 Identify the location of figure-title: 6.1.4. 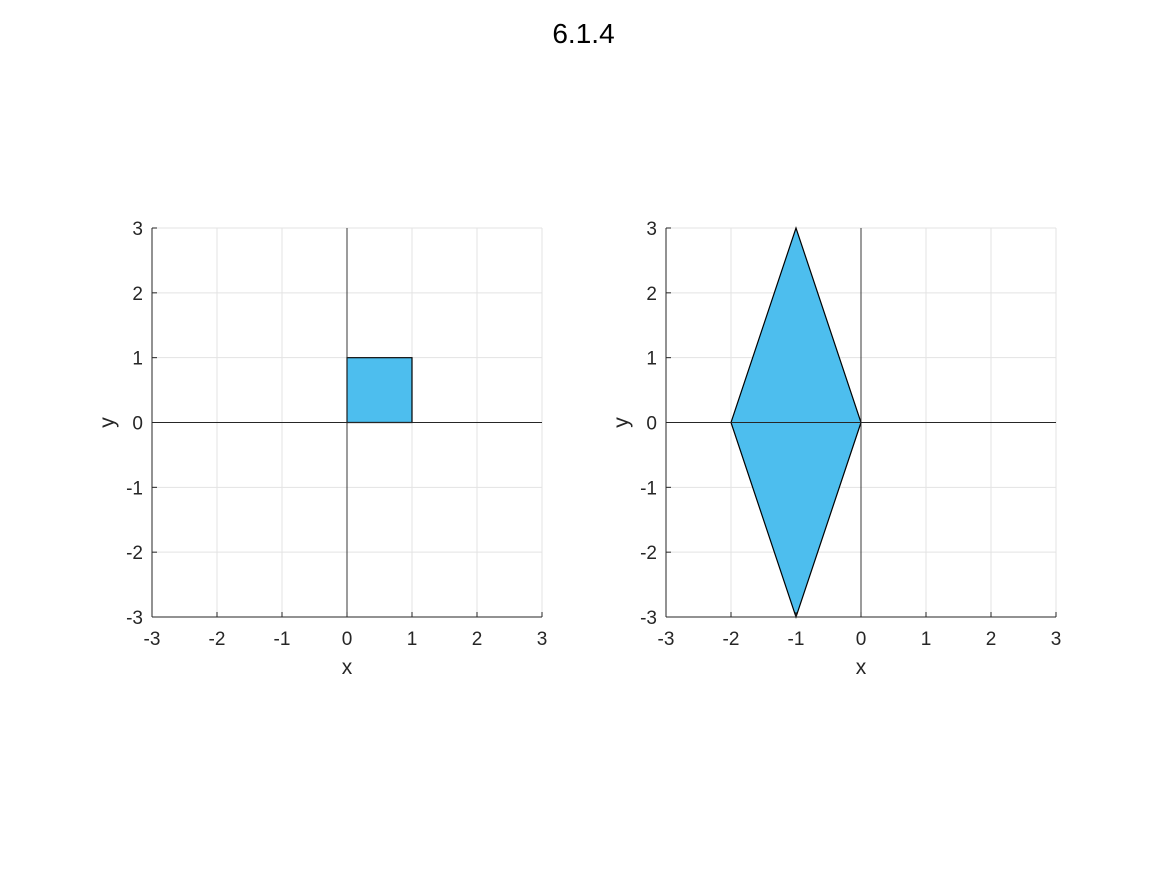
(583, 33).